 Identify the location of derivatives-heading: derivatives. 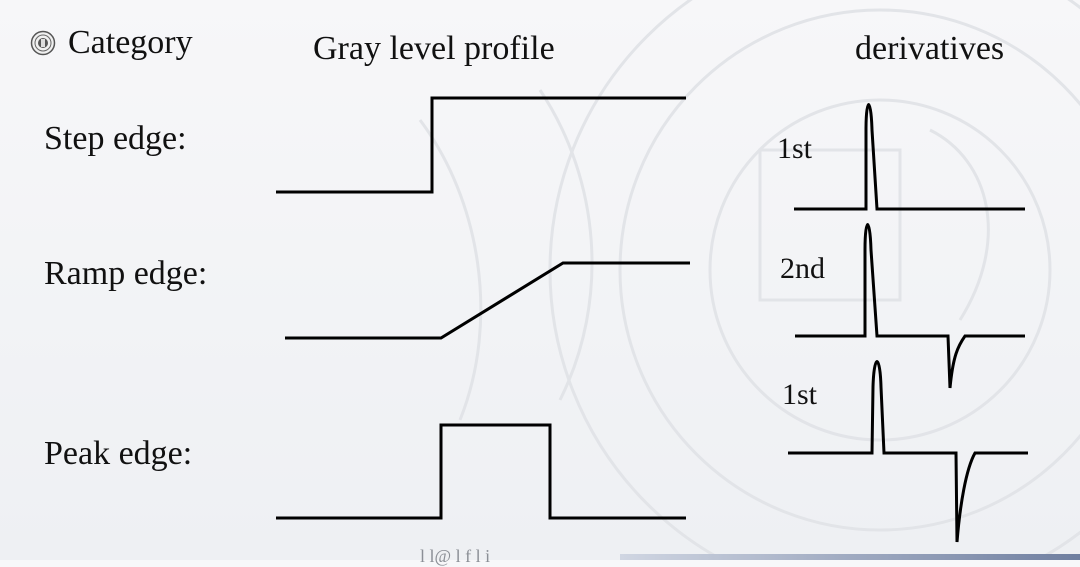
(930, 48).